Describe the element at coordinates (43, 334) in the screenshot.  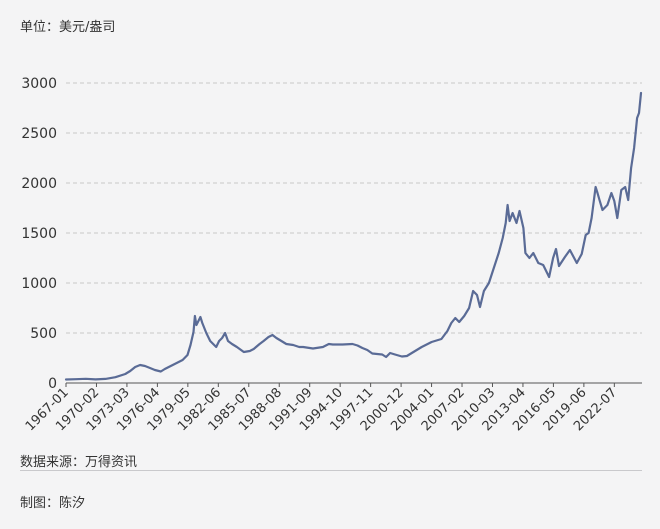
I see `y-tick-label: 500` at that location.